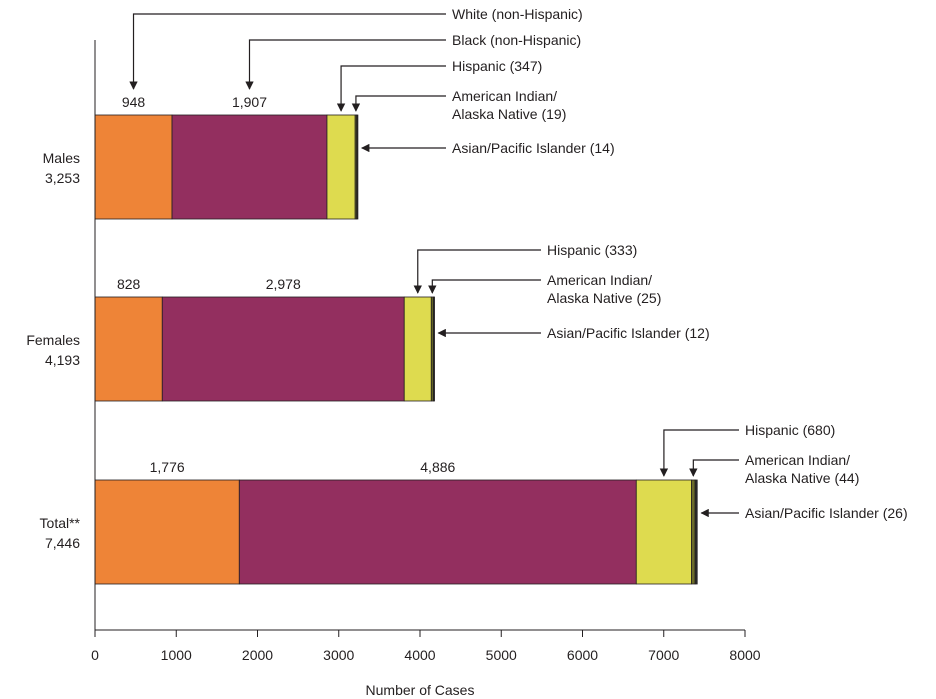 This screenshot has height=699, width=936. What do you see at coordinates (516, 40) in the screenshot?
I see `callout-label: Black (non-Hispanic)` at bounding box center [516, 40].